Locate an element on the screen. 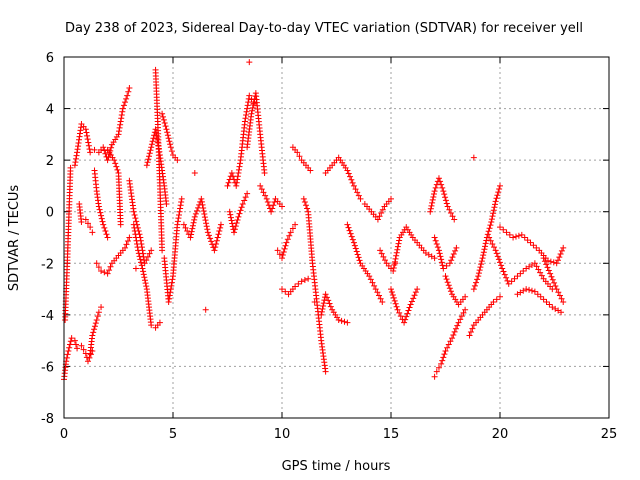 The width and height of the screenshot is (640, 480). y-tick-label: 4 is located at coordinates (50, 110).